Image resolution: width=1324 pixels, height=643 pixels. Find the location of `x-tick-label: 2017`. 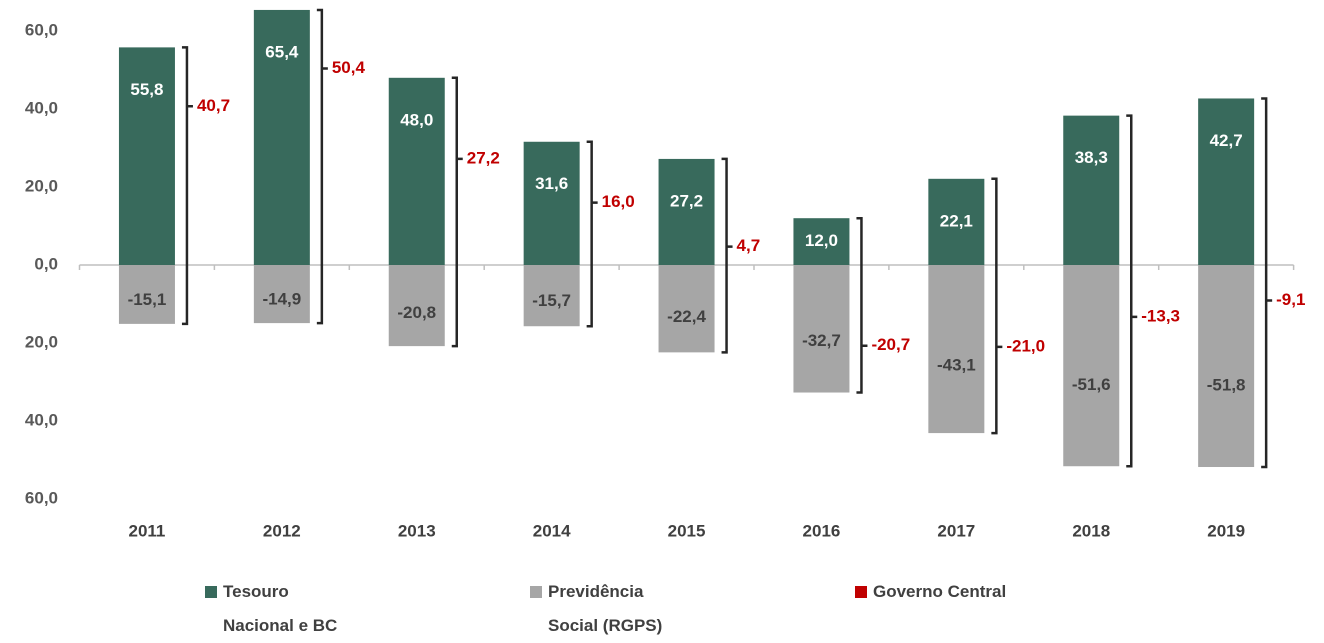

x-tick-label: 2017 is located at coordinates (956, 530).